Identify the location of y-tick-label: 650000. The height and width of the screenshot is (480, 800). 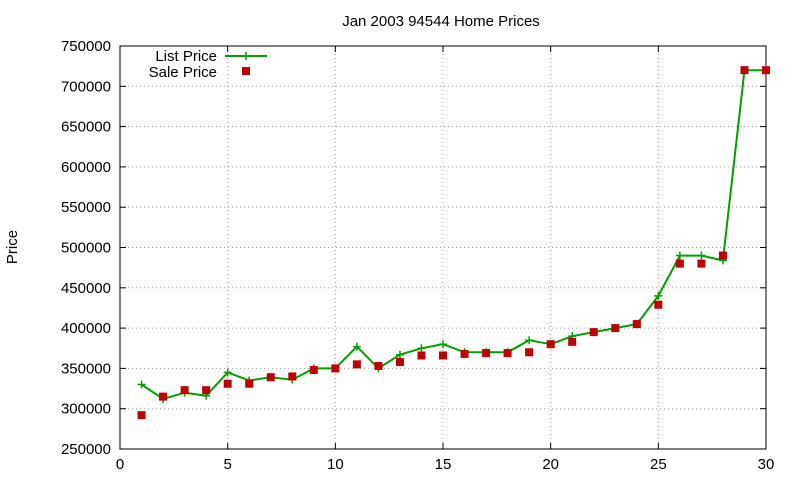
(86, 127).